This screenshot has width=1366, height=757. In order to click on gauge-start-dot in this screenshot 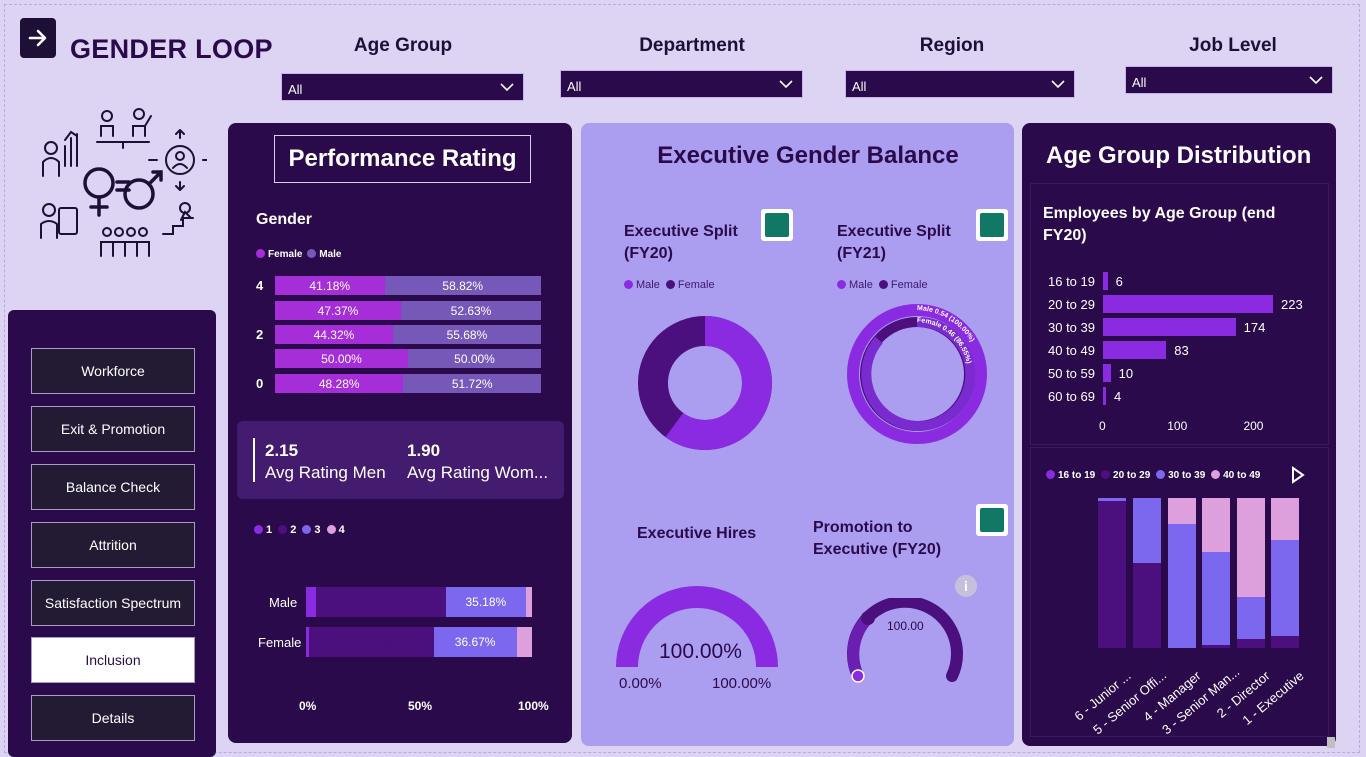, I will do `click(858, 676)`.